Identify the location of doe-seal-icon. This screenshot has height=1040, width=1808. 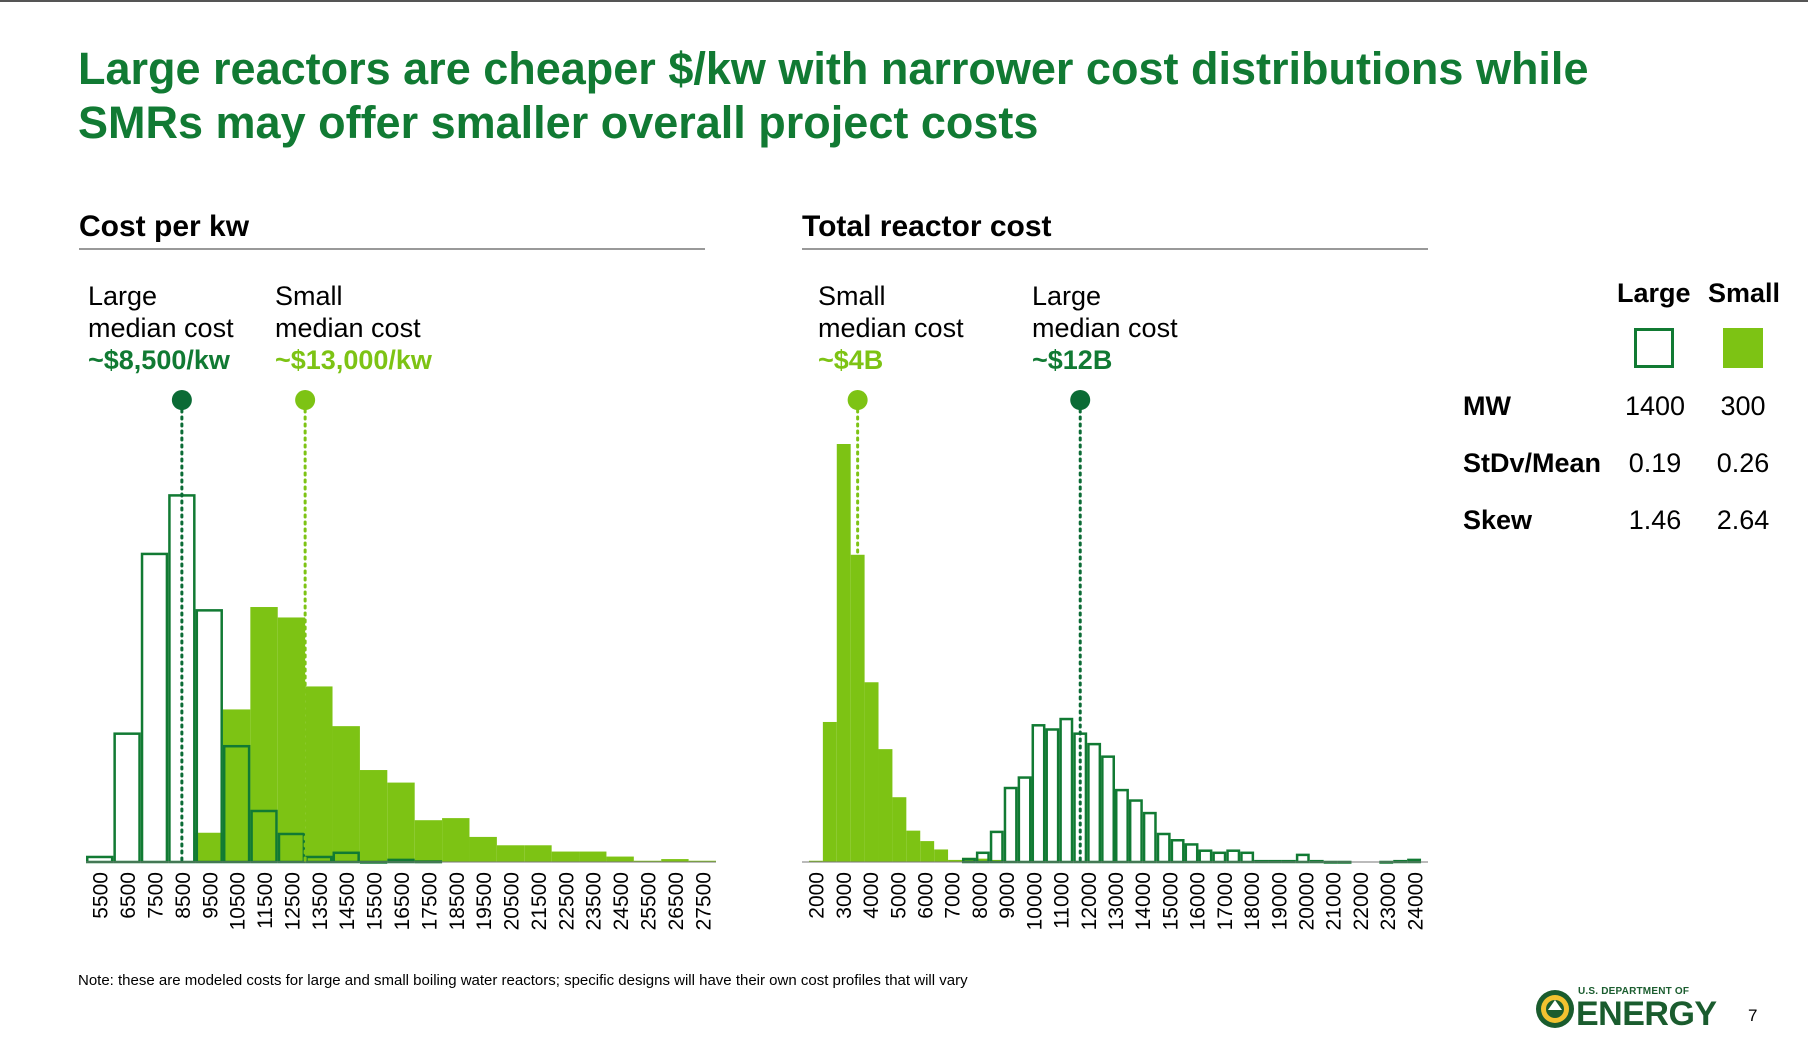
(1555, 1009).